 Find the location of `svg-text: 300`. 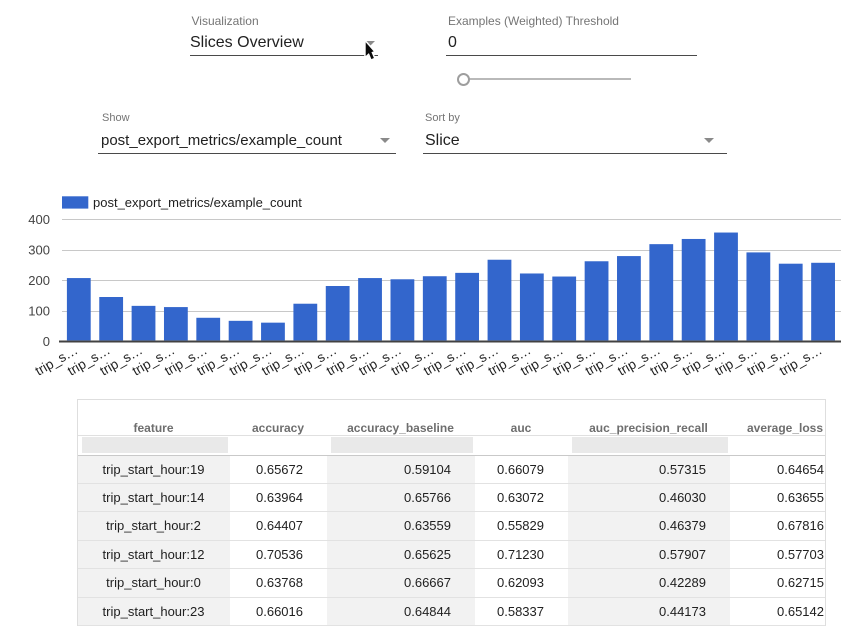

svg-text: 300 is located at coordinates (39, 249).